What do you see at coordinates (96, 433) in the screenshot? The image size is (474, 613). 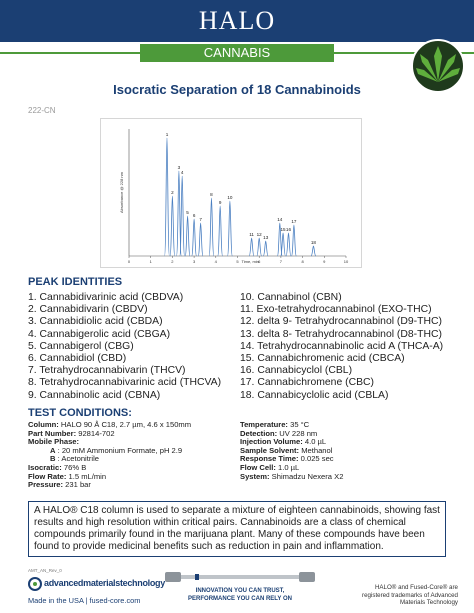 I see `condition-value: 92814-702` at bounding box center [96, 433].